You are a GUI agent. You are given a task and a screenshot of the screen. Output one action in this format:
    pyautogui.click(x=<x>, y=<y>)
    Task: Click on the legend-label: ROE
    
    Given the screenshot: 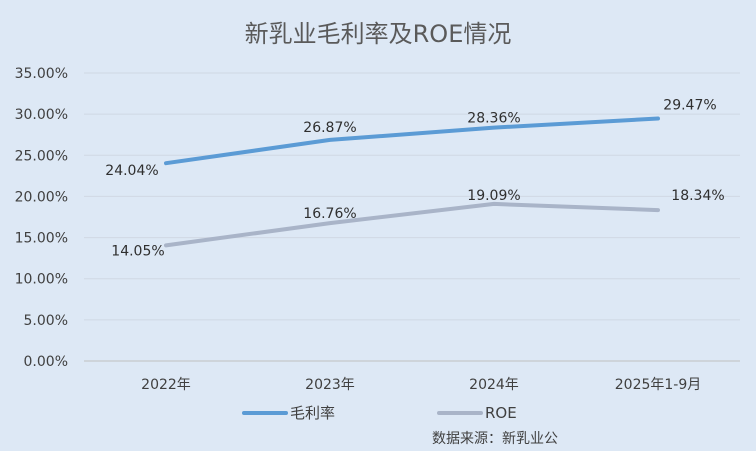 What is the action you would take?
    pyautogui.click(x=501, y=413)
    